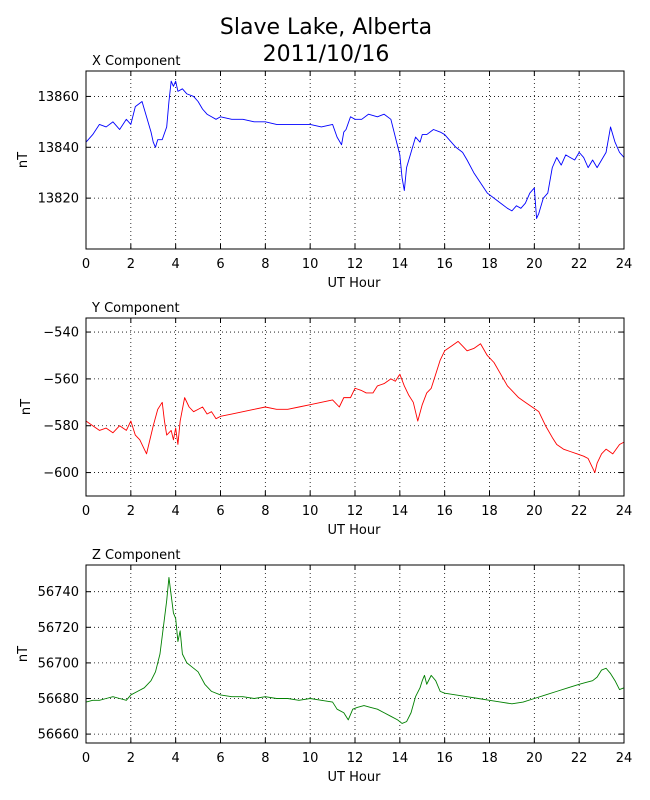 Image resolution: width=650 pixels, height=800 pixels. What do you see at coordinates (489, 758) in the screenshot?
I see `z-component-xtick-label-9: 18` at bounding box center [489, 758].